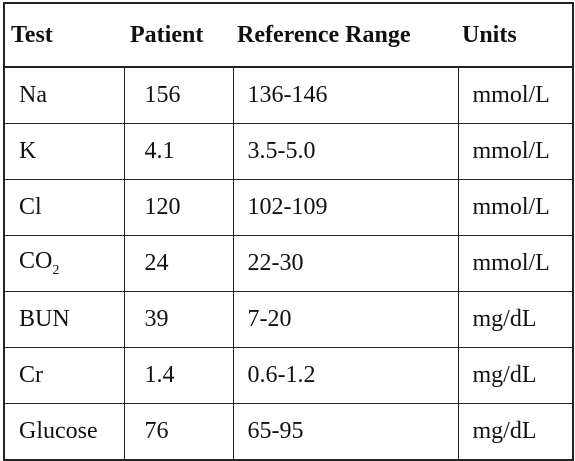  I want to click on table-cell: 136-146, so click(345, 95).